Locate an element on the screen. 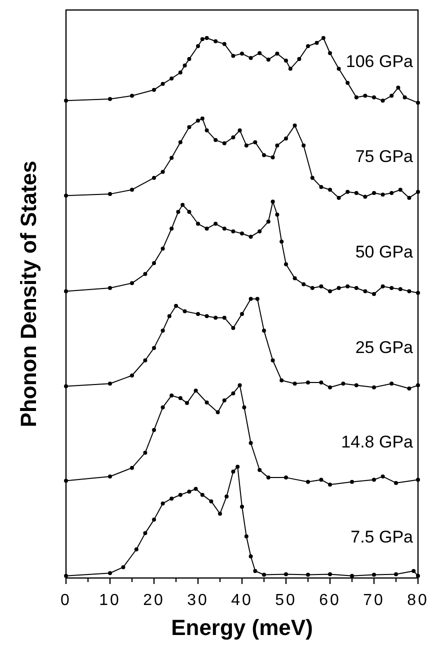 The height and width of the screenshot is (653, 430). y-axis-title: Phonon Density of States is located at coordinates (28, 294).